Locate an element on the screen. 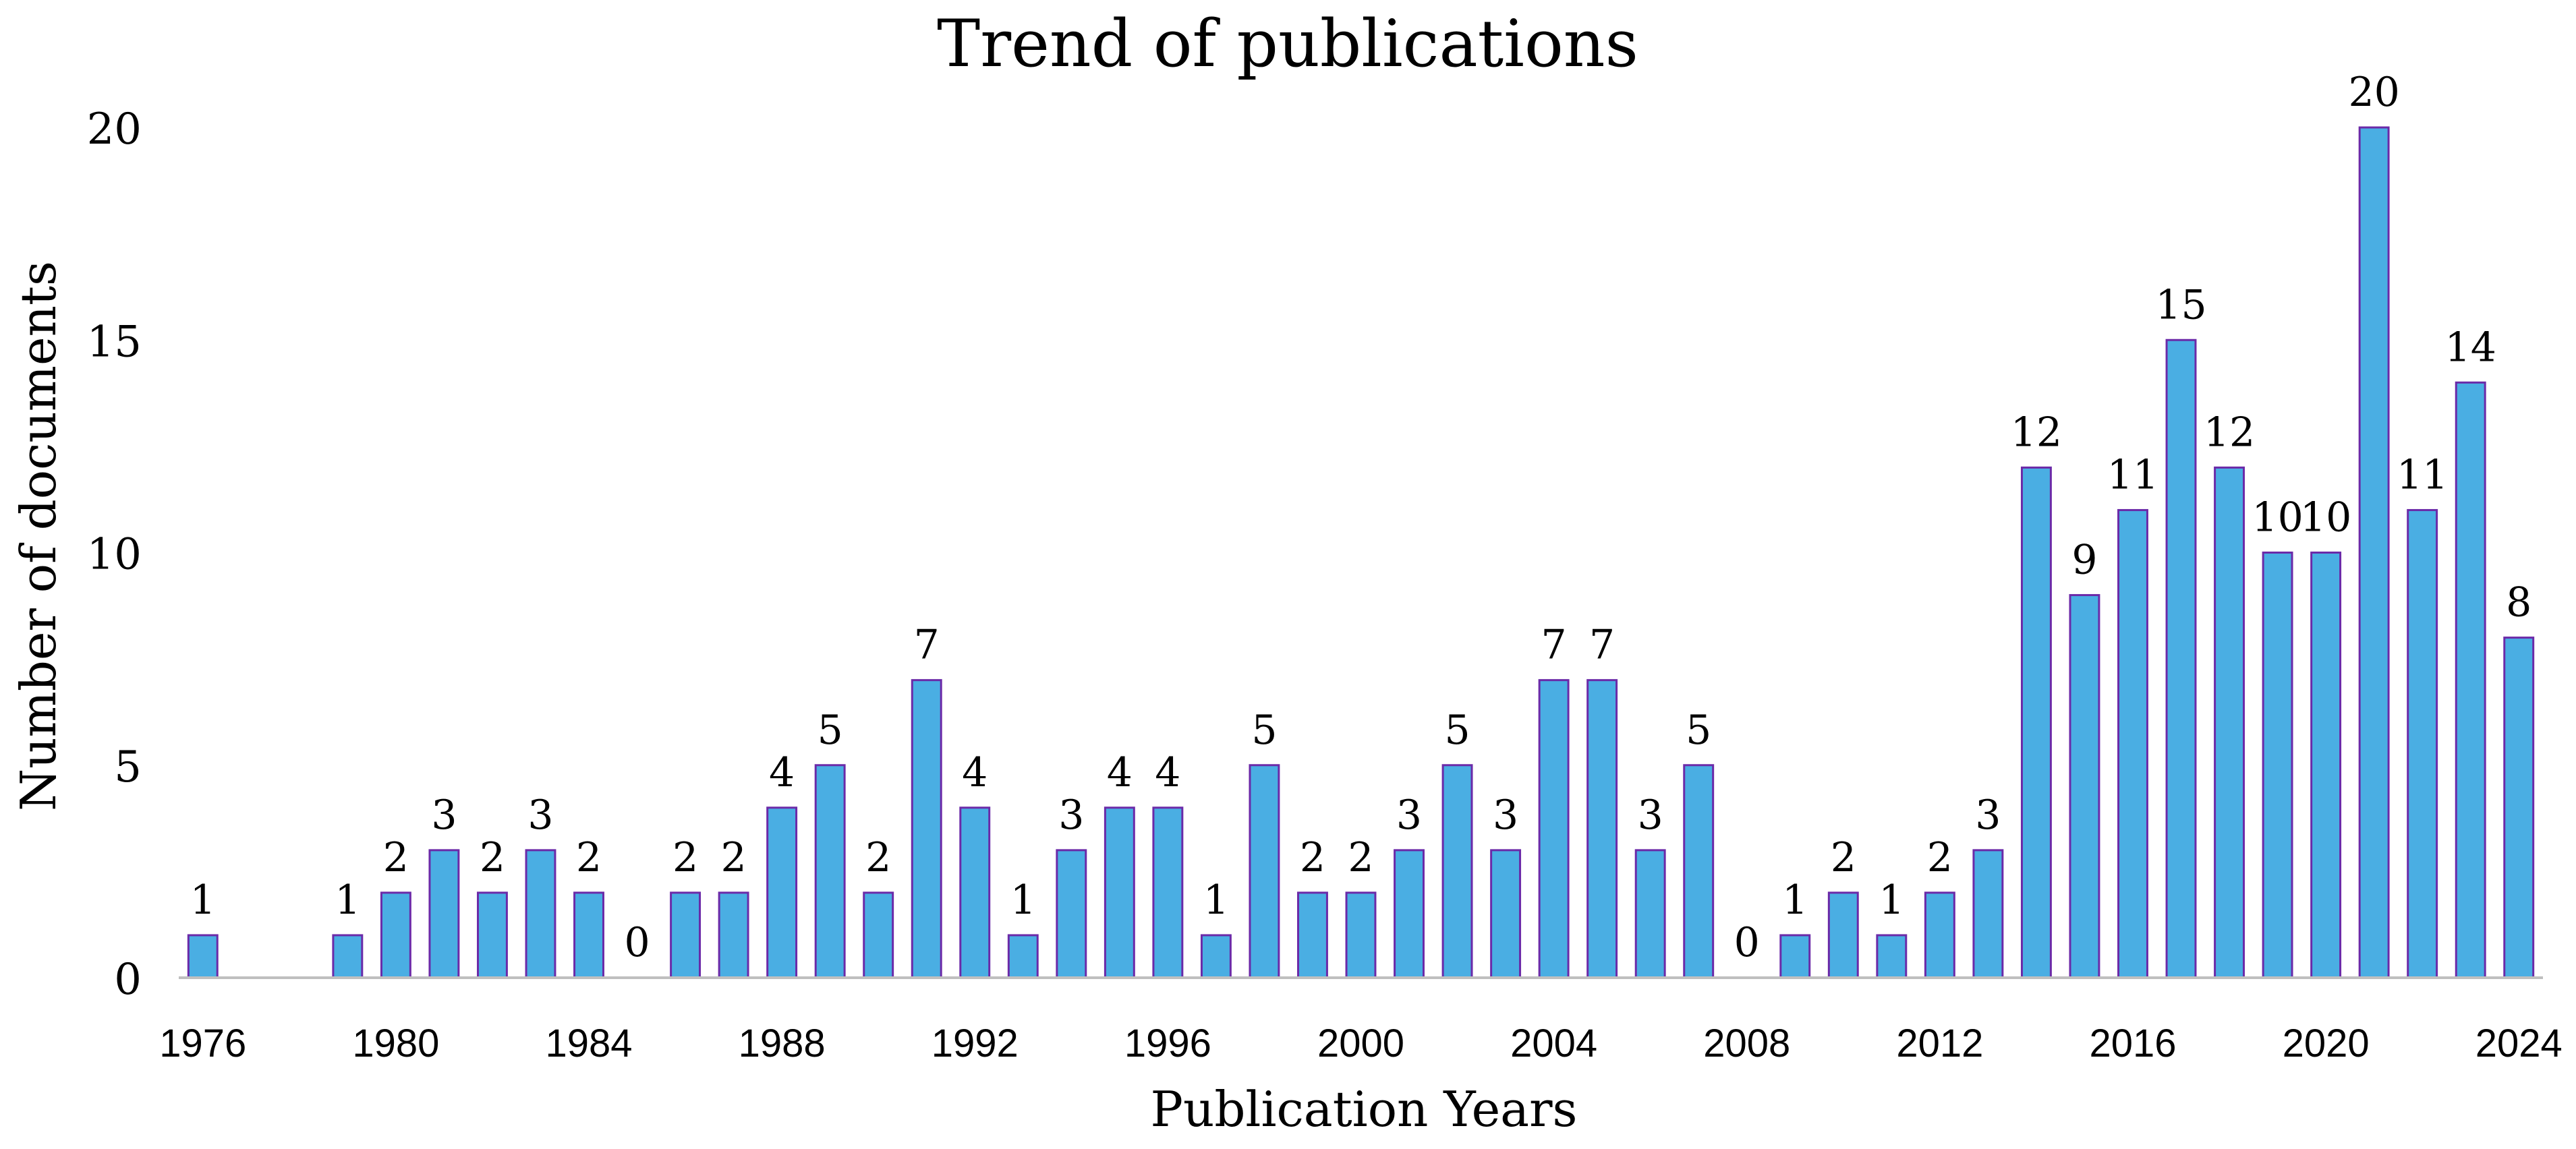  data-label: 10 is located at coordinates (2277, 518).